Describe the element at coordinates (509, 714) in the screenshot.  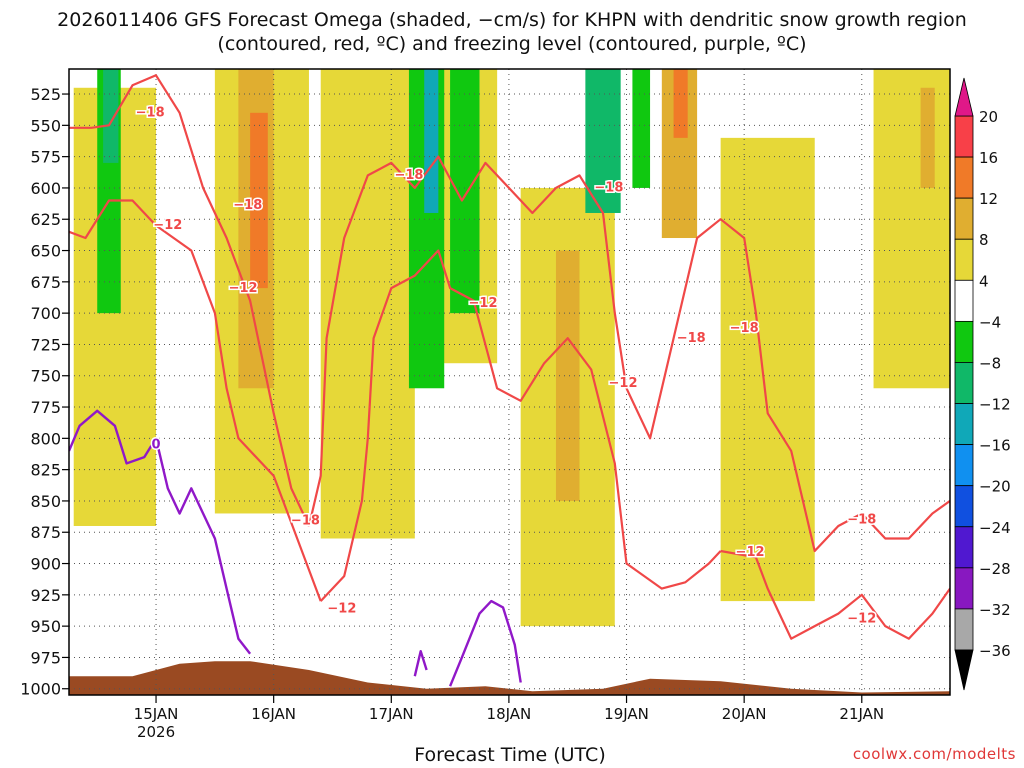
I see `x-tick-label-18JAN: 18JAN` at that location.